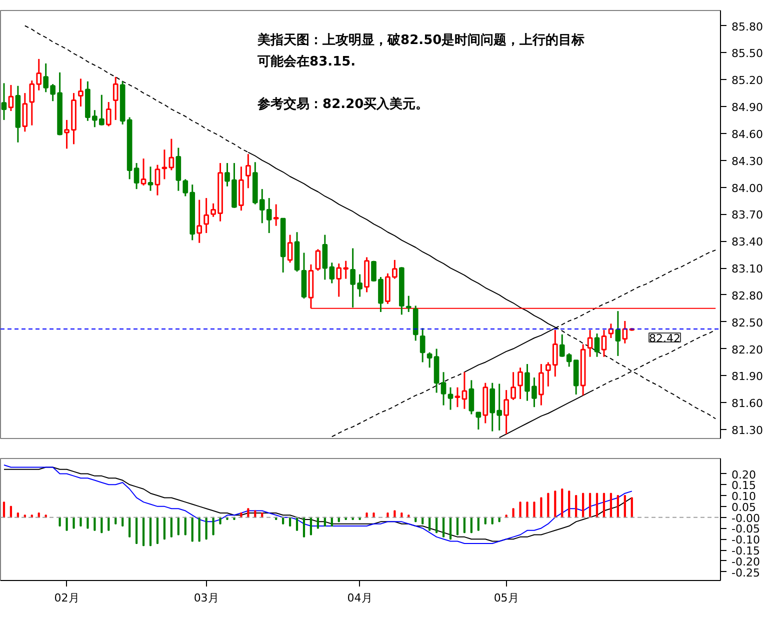 This screenshot has height=632, width=772. I want to click on y-tick-label: 84.90, so click(747, 107).